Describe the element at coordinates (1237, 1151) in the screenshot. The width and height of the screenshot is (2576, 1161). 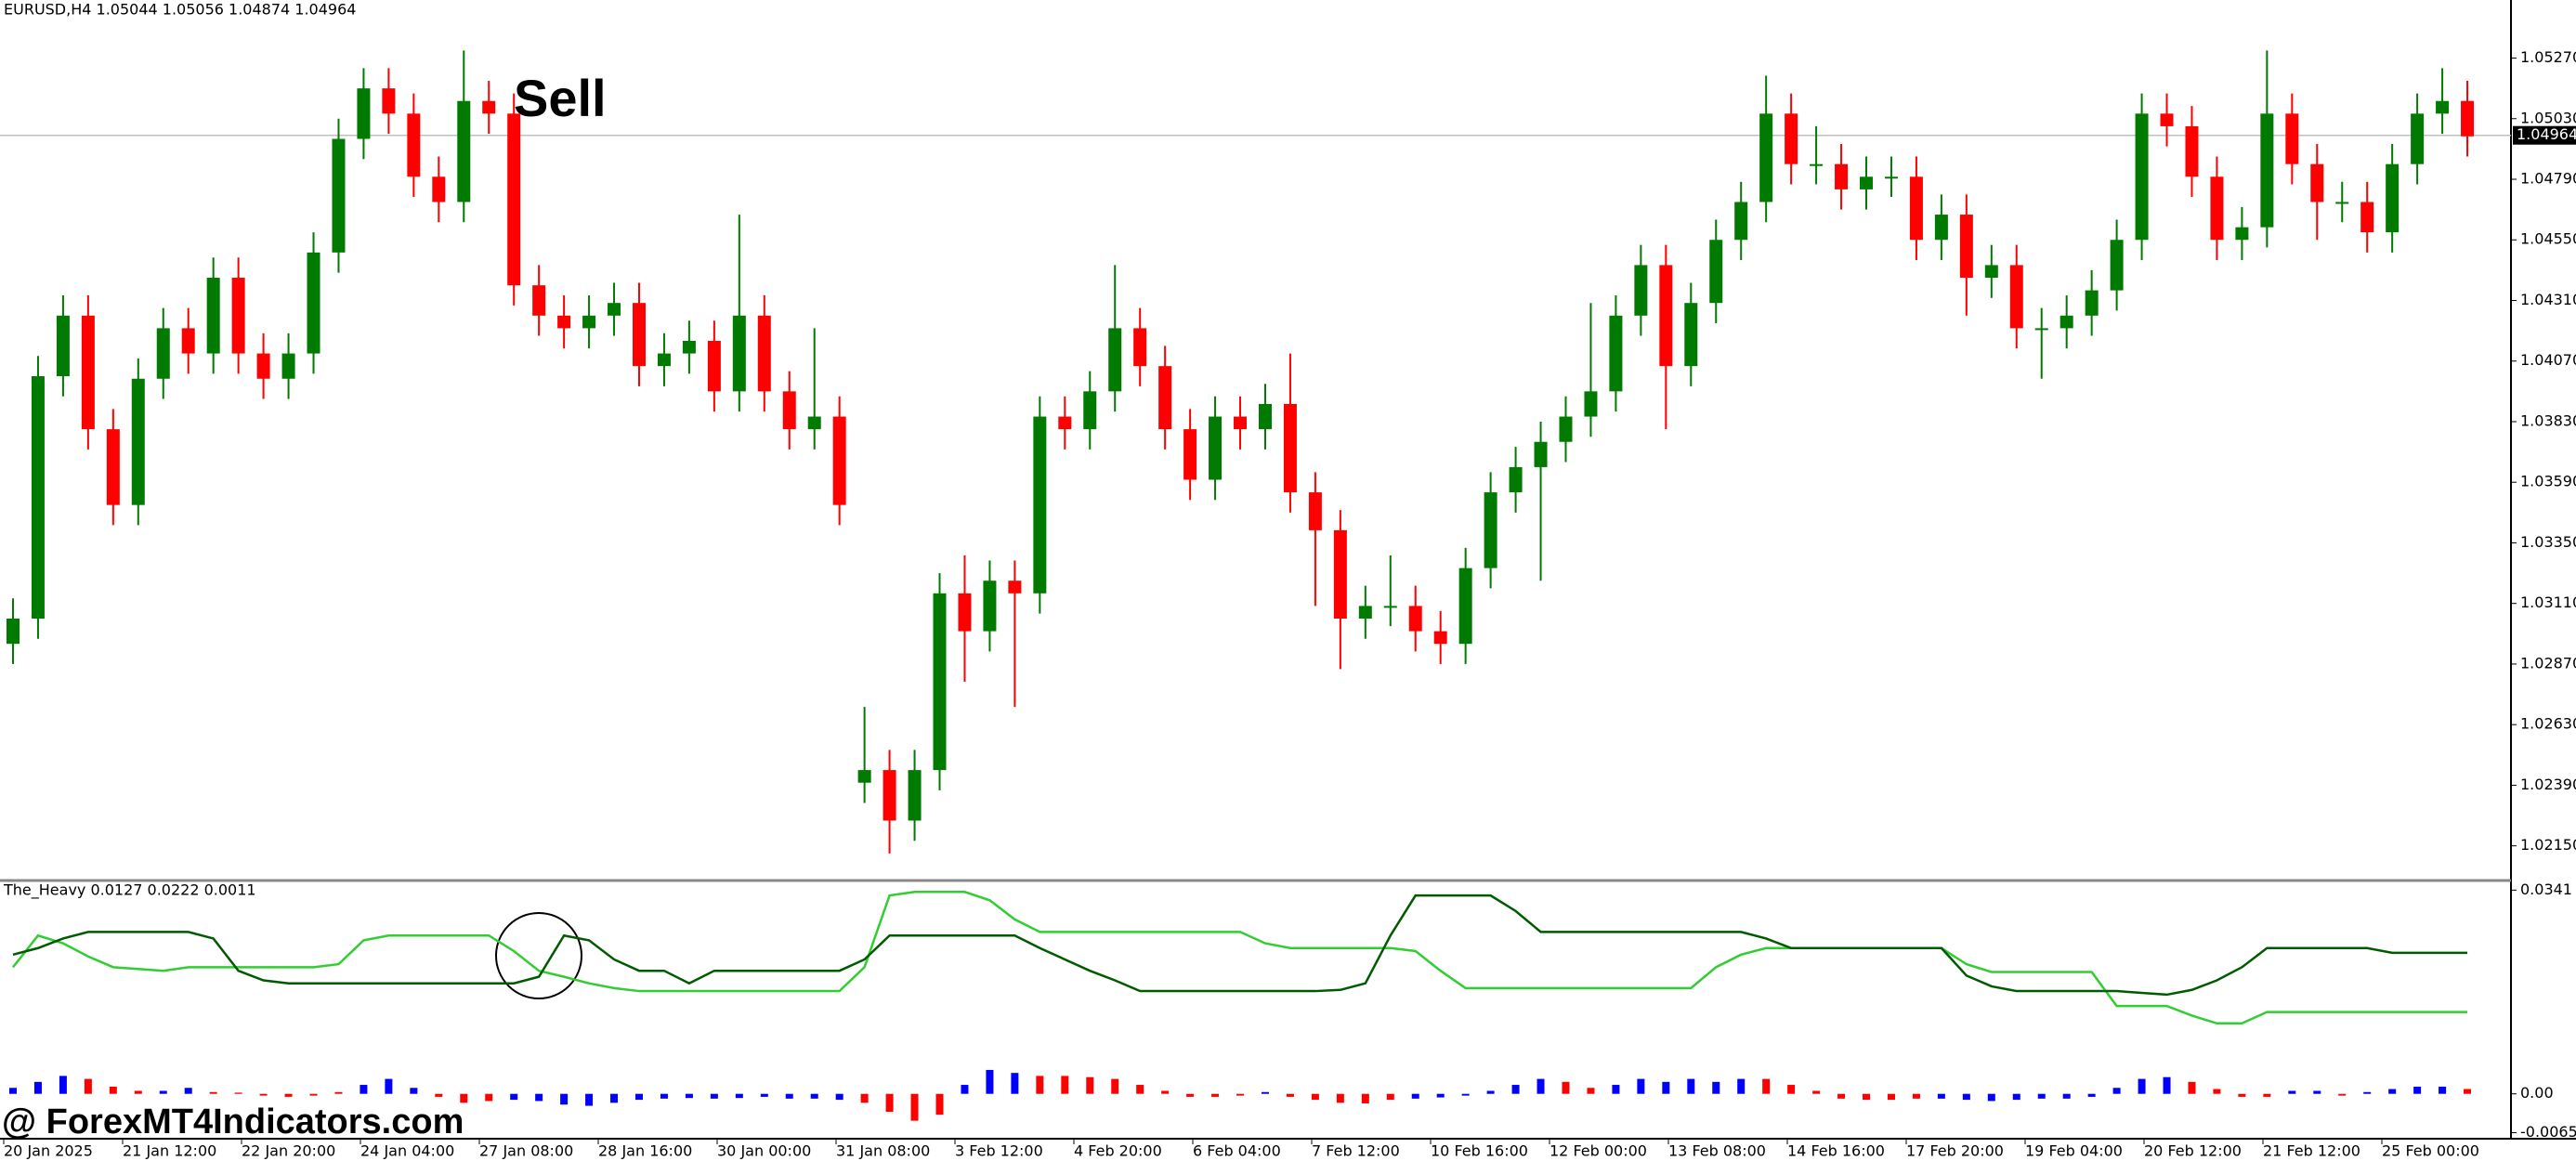
I see `x-tick-label: 6 Feb 04:00` at that location.